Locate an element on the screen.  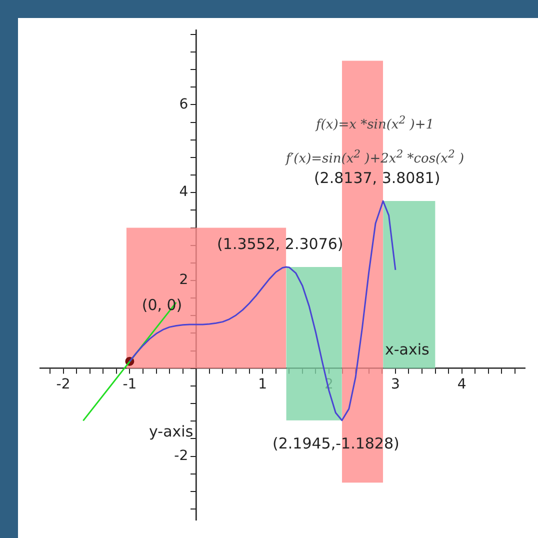
annotation: f(x)=x *sin(x$^{2}$ )+1 is located at coordinates (375, 123).